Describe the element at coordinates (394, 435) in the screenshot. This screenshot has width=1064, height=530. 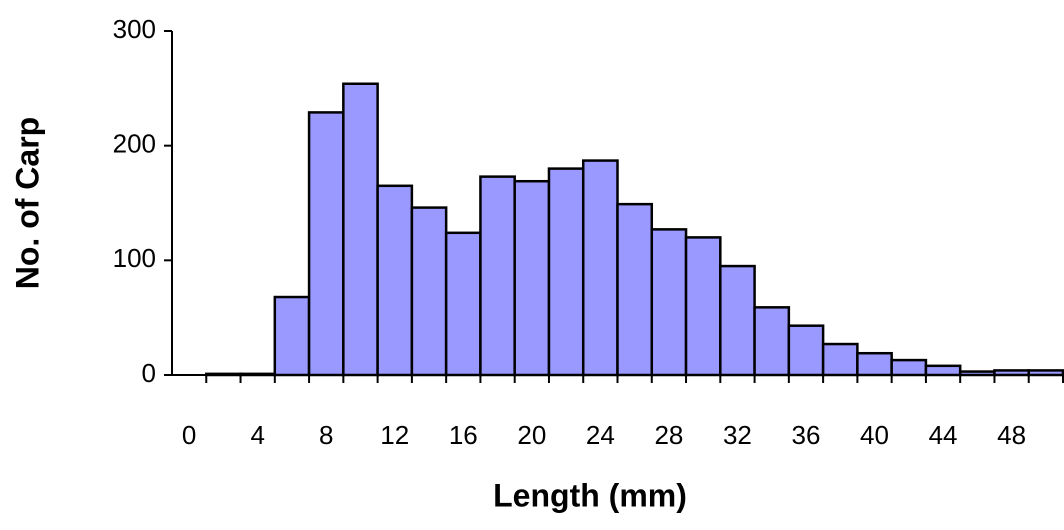
I see `x-tick-label: 12` at that location.